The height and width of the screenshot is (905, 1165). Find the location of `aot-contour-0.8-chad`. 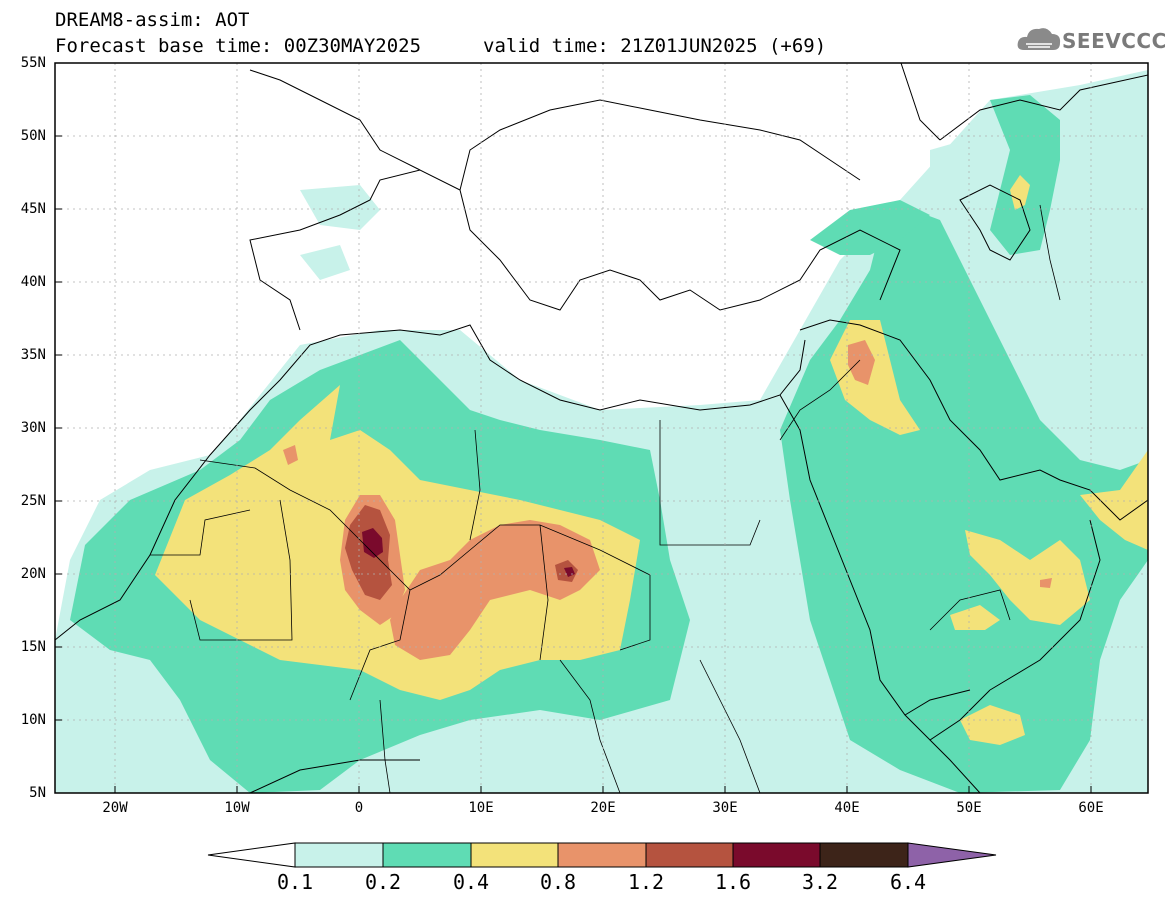

aot-contour-0.8-chad is located at coordinates (495, 590).